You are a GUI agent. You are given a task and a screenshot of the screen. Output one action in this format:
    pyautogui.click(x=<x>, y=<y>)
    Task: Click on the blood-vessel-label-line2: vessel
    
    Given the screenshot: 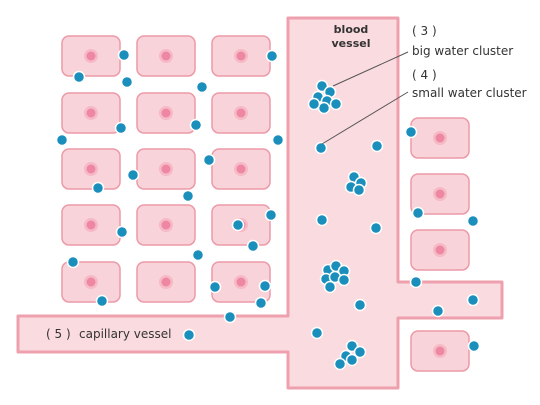 What is the action you would take?
    pyautogui.click(x=351, y=43)
    